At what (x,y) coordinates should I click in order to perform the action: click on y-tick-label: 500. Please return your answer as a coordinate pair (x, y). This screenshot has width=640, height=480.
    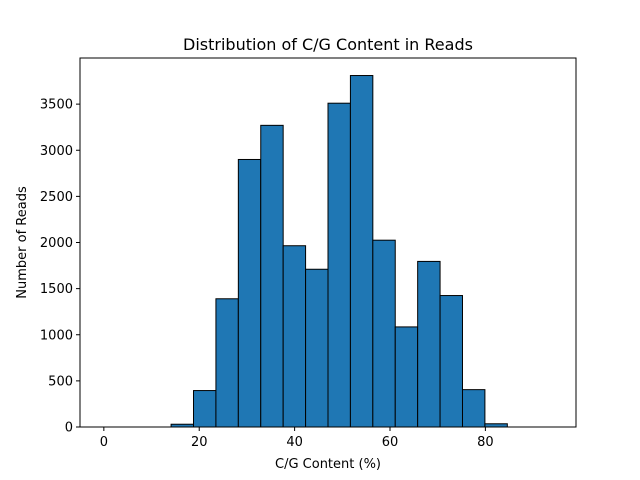
    Looking at the image, I should click on (60, 381).